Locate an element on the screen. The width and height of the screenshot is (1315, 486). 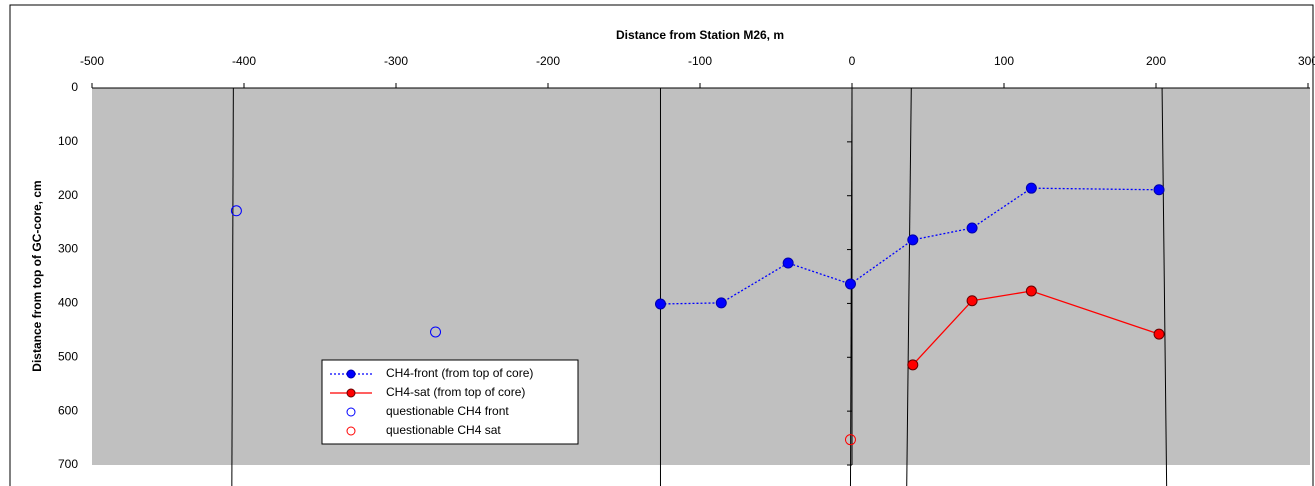
y-tick-label: 300 is located at coordinates (68, 249).